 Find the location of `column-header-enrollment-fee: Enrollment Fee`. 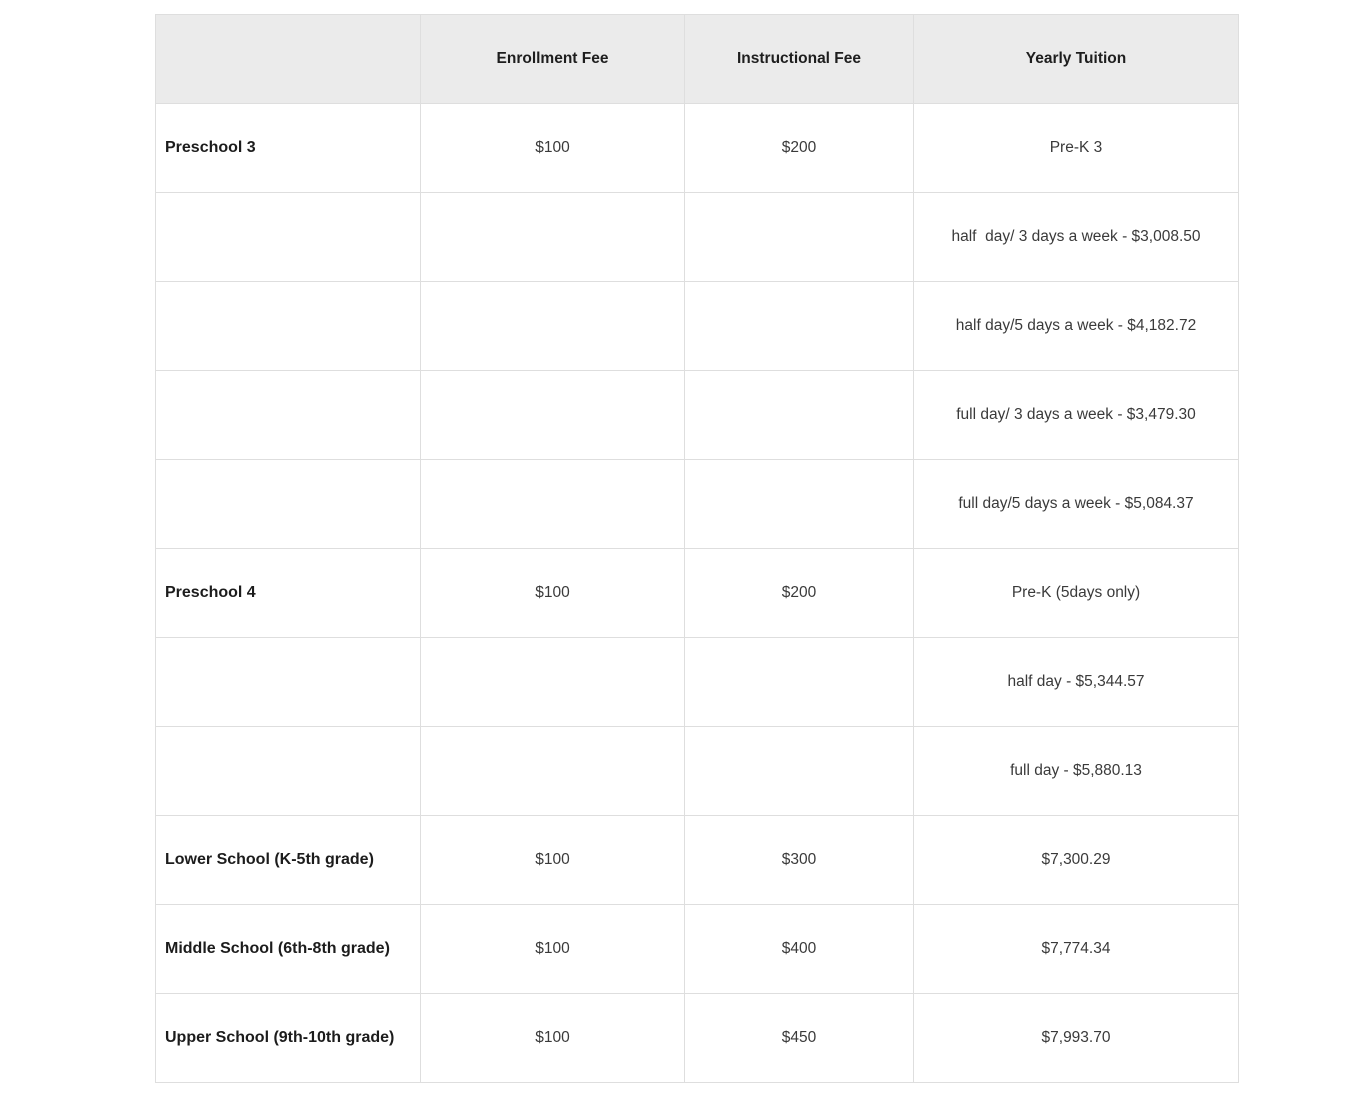

column-header-enrollment-fee: Enrollment Fee is located at coordinates (552, 59).